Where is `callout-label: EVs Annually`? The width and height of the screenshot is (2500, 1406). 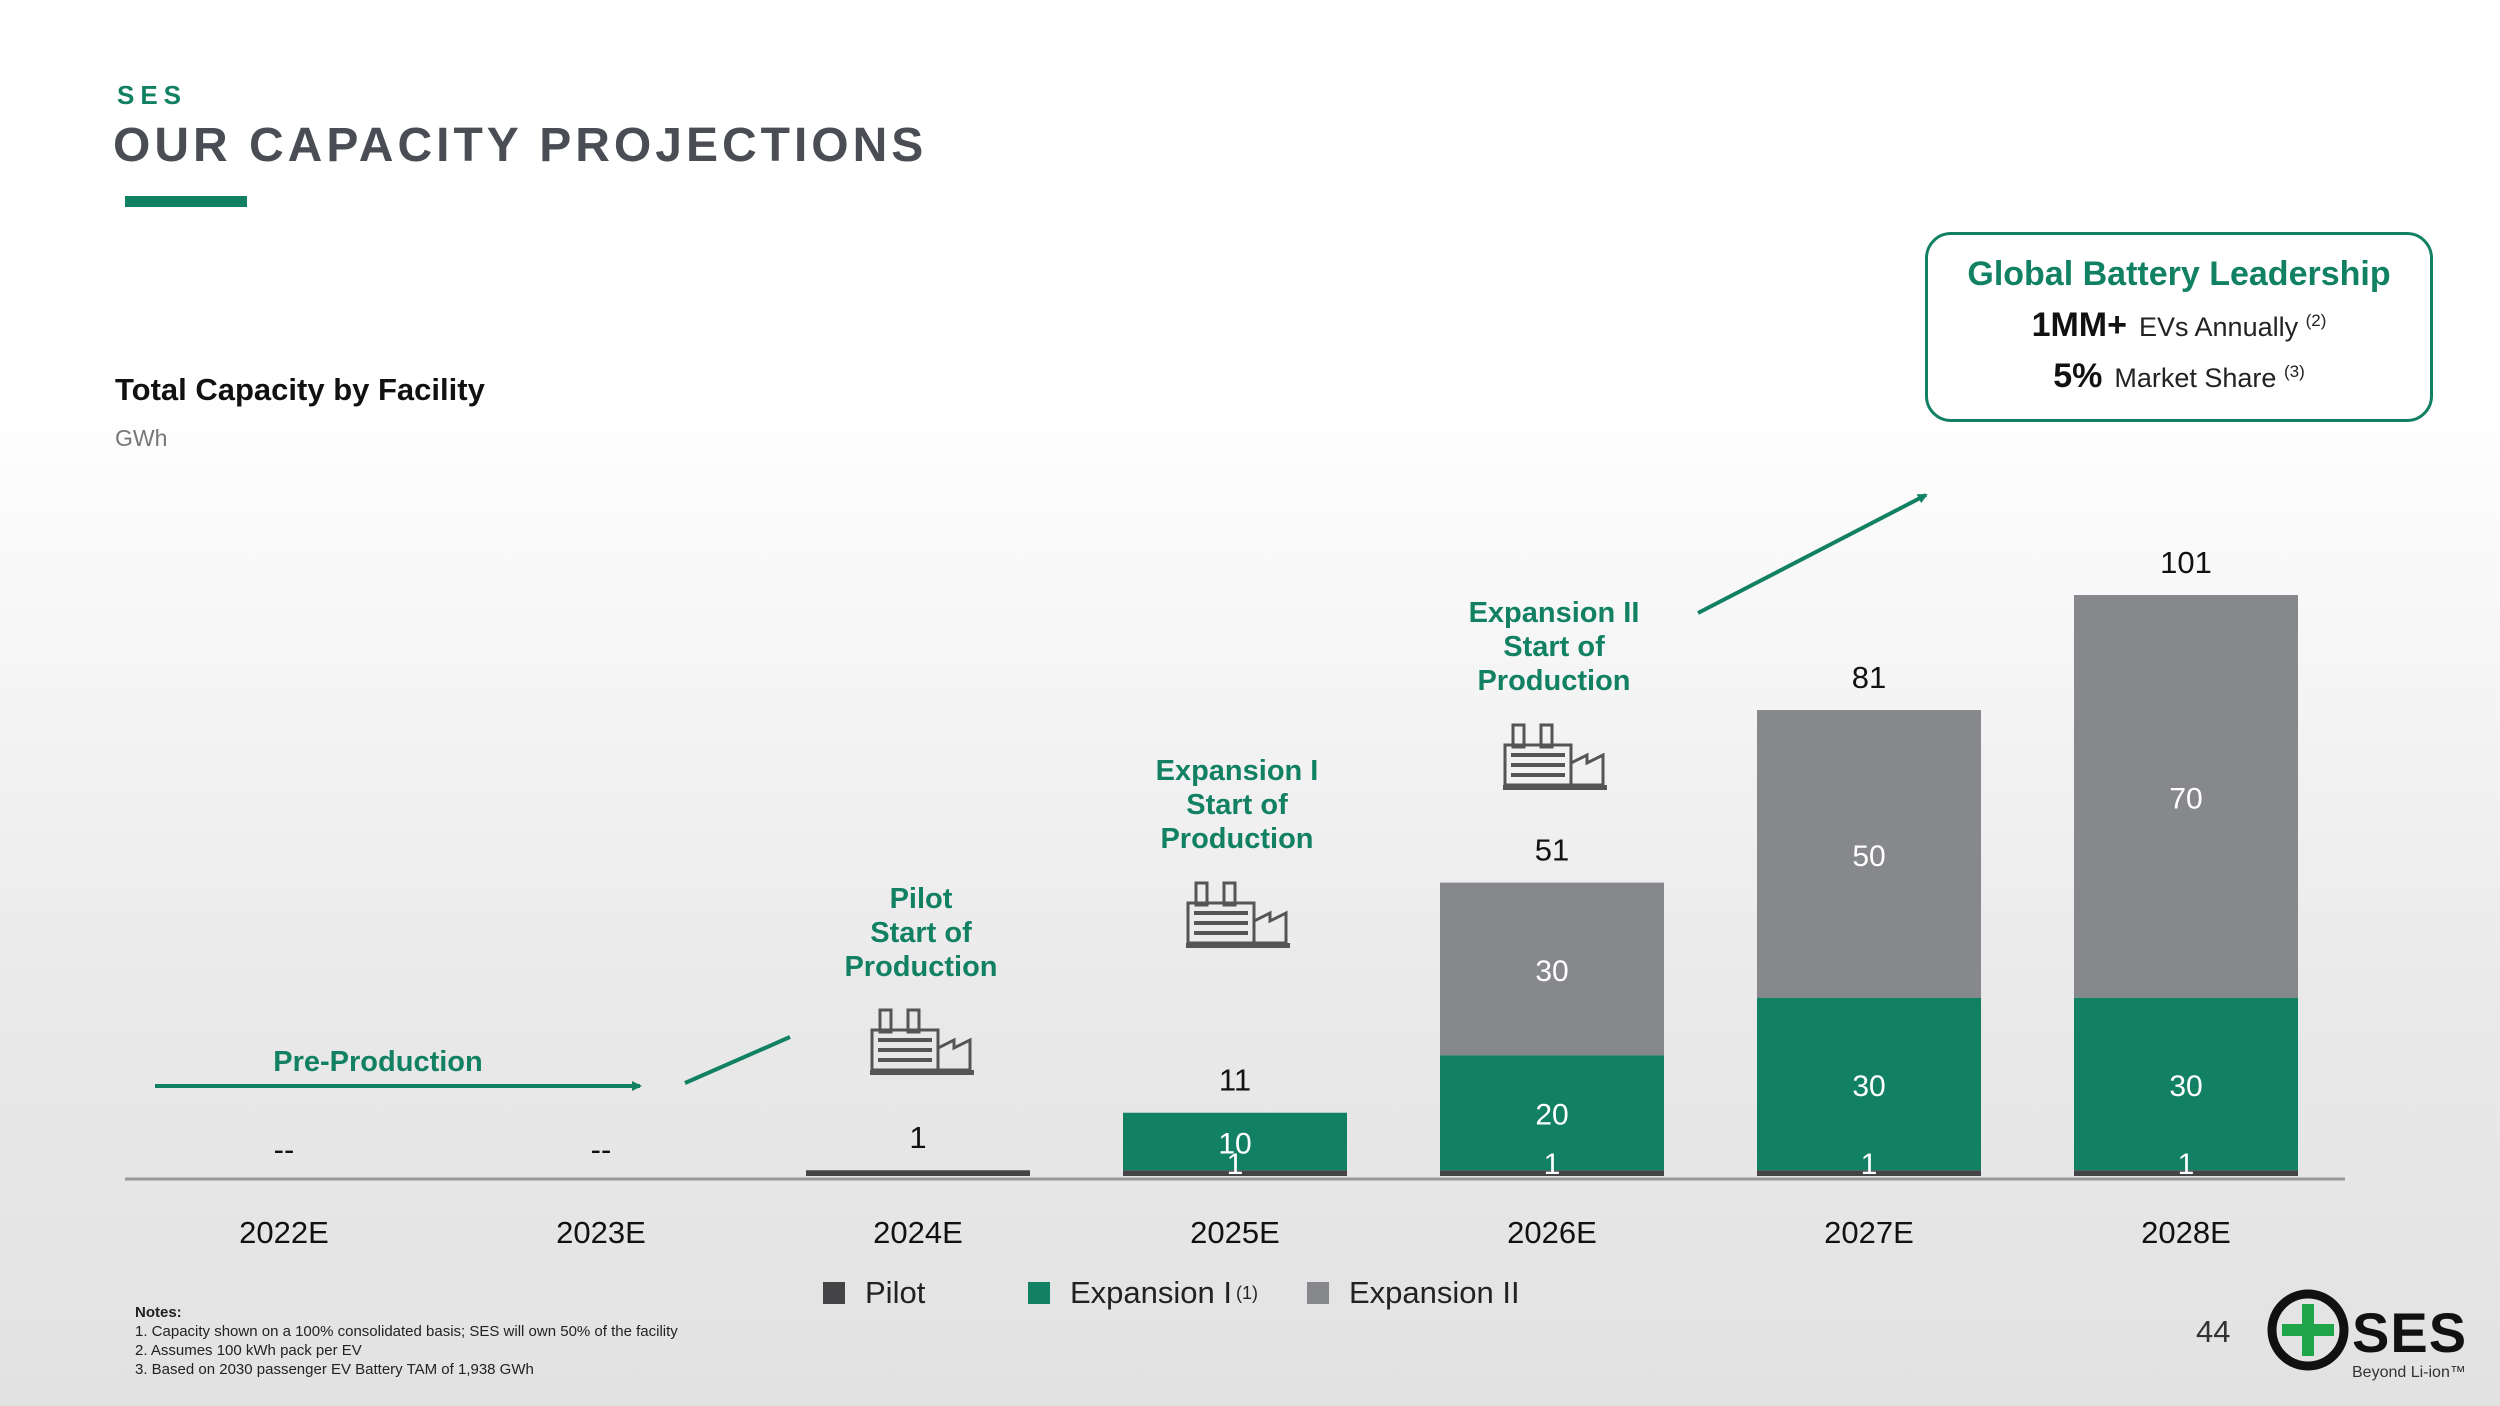
callout-label: EVs Annually is located at coordinates (2219, 327).